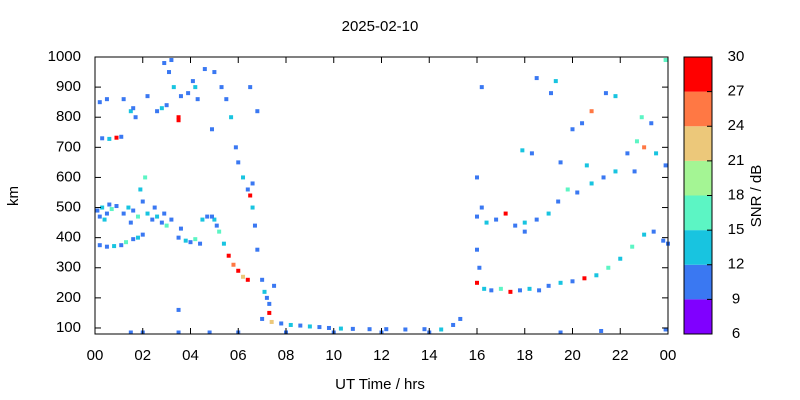  Describe the element at coordinates (142, 355) in the screenshot. I see `x-tick-label: 02` at that location.